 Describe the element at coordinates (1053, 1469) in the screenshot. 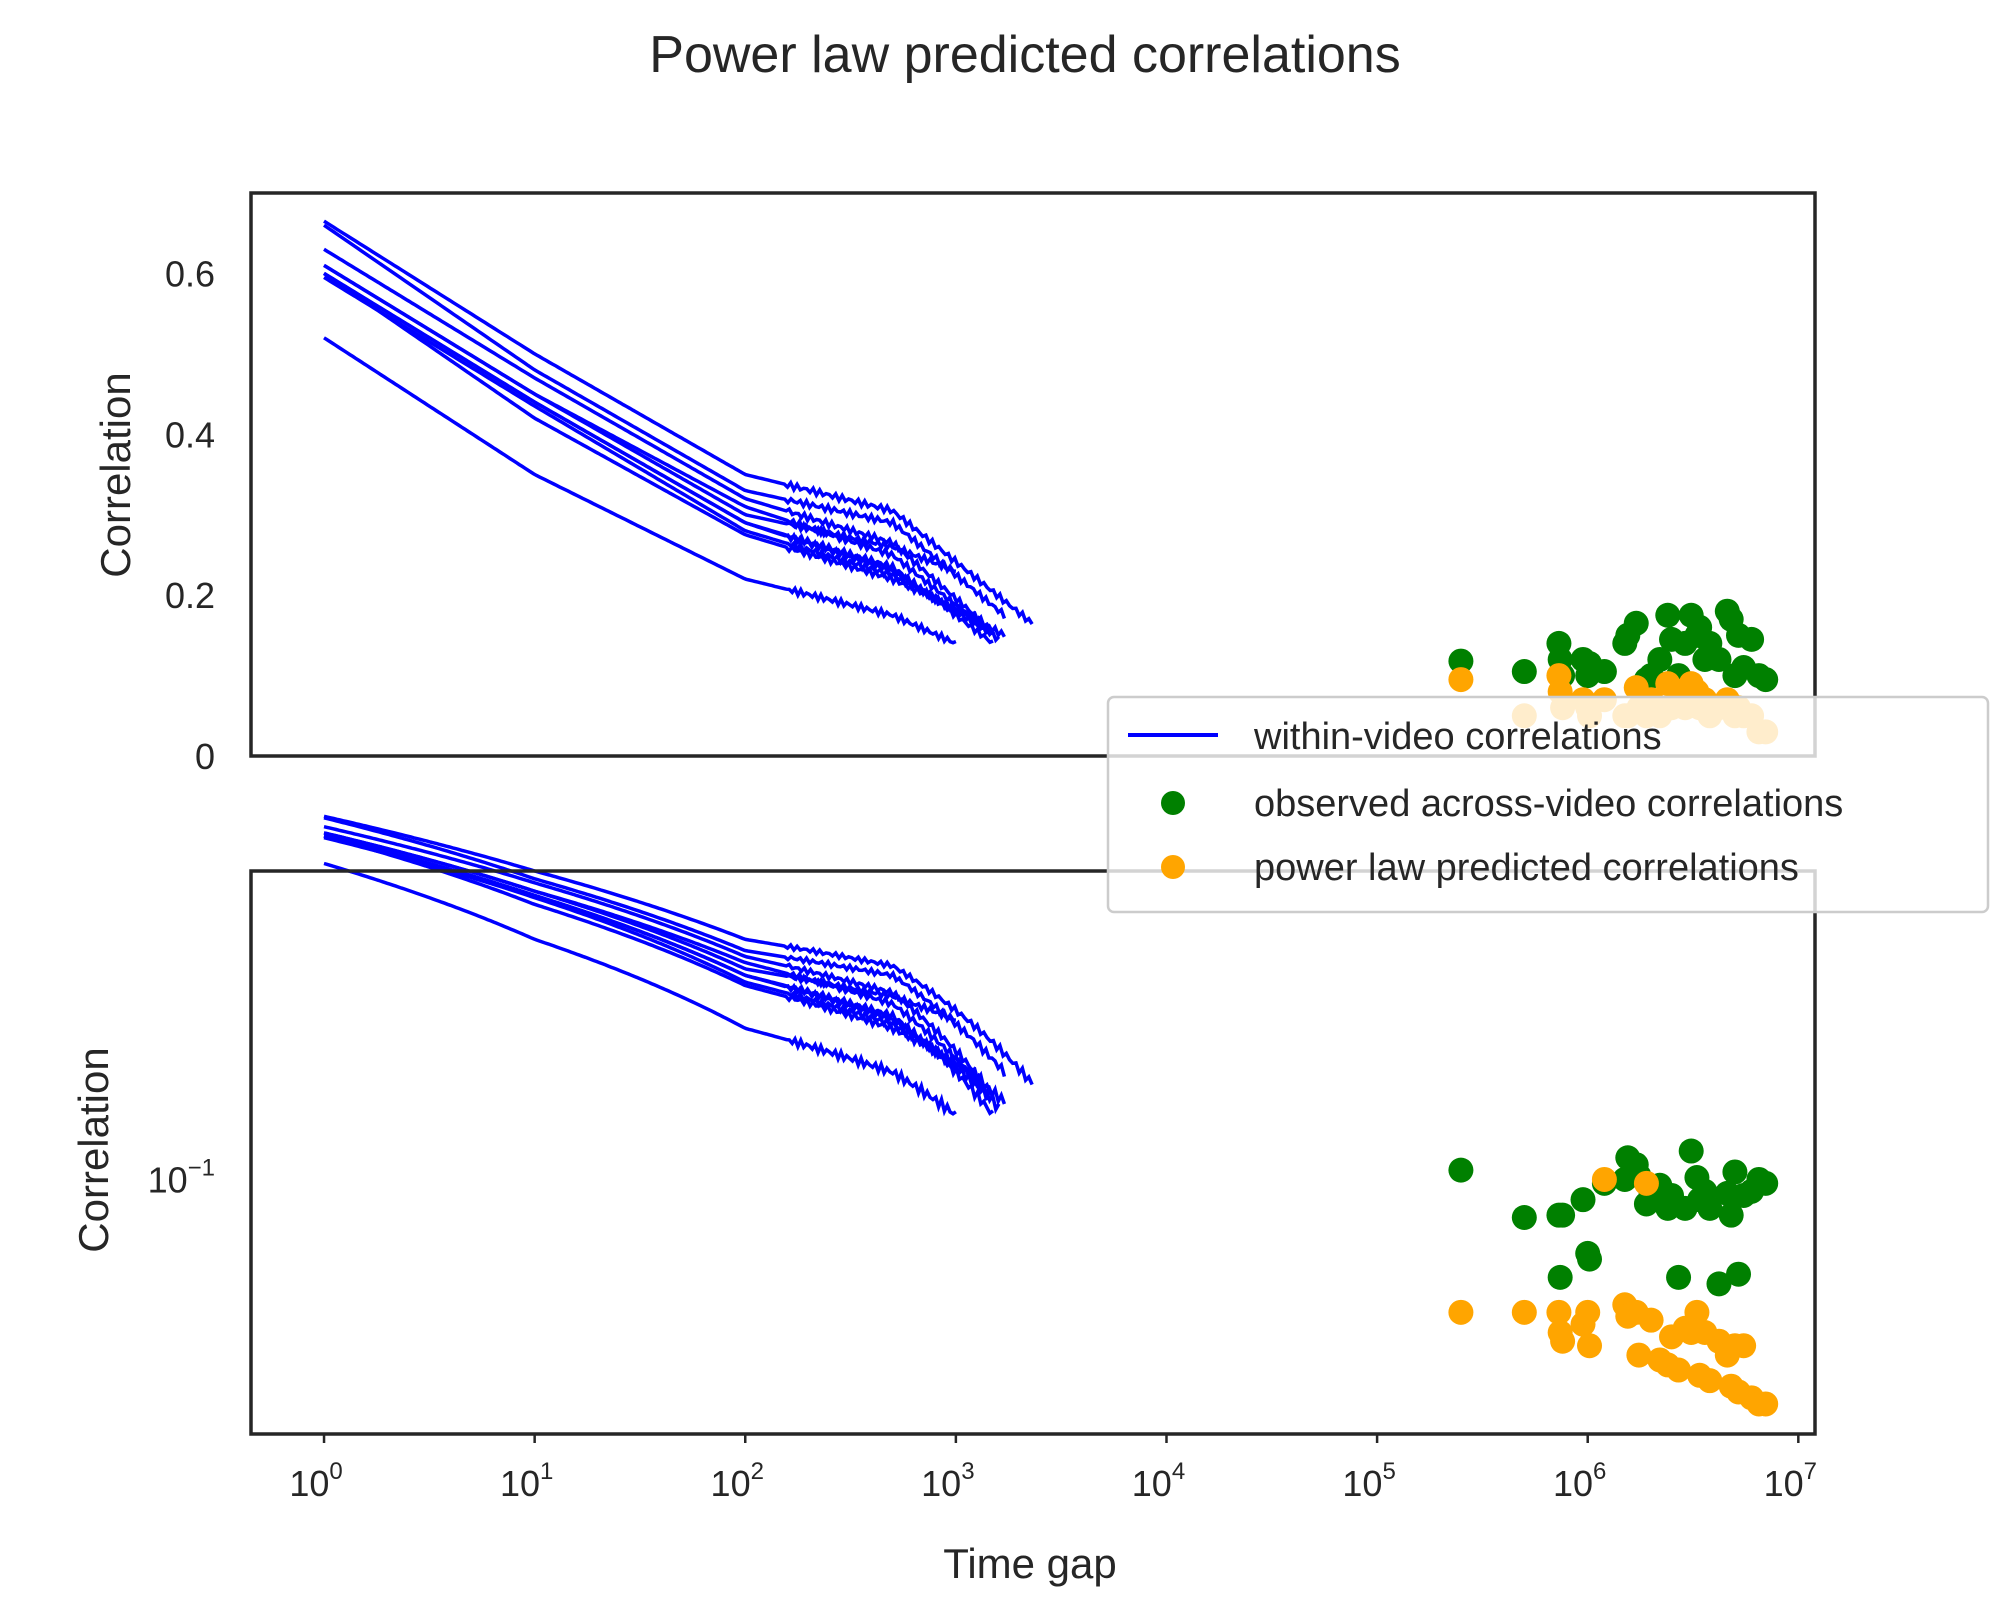

I see `x-ticks: 10⁰ 10¹ 10² 10³ 10⁴ 10⁵ 10⁶ 10⁷` at that location.